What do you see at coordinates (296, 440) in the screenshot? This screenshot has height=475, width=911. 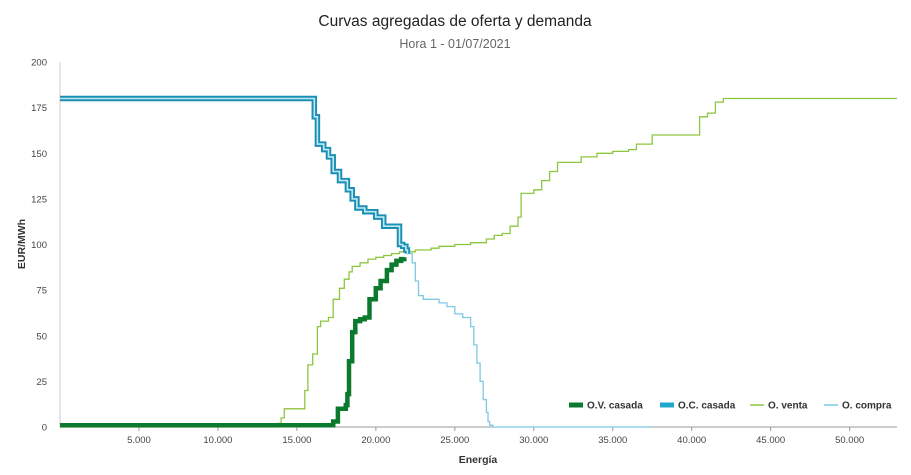 I see `x-tick-label: 15.000` at bounding box center [296, 440].